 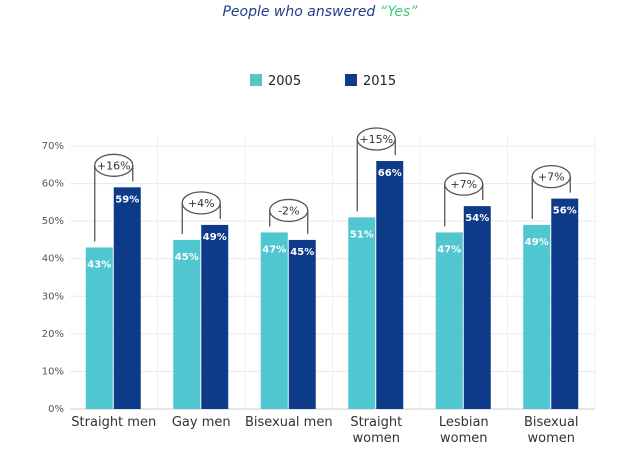 What do you see at coordinates (299, 12) in the screenshot?
I see `title-text: People who answered` at bounding box center [299, 12].